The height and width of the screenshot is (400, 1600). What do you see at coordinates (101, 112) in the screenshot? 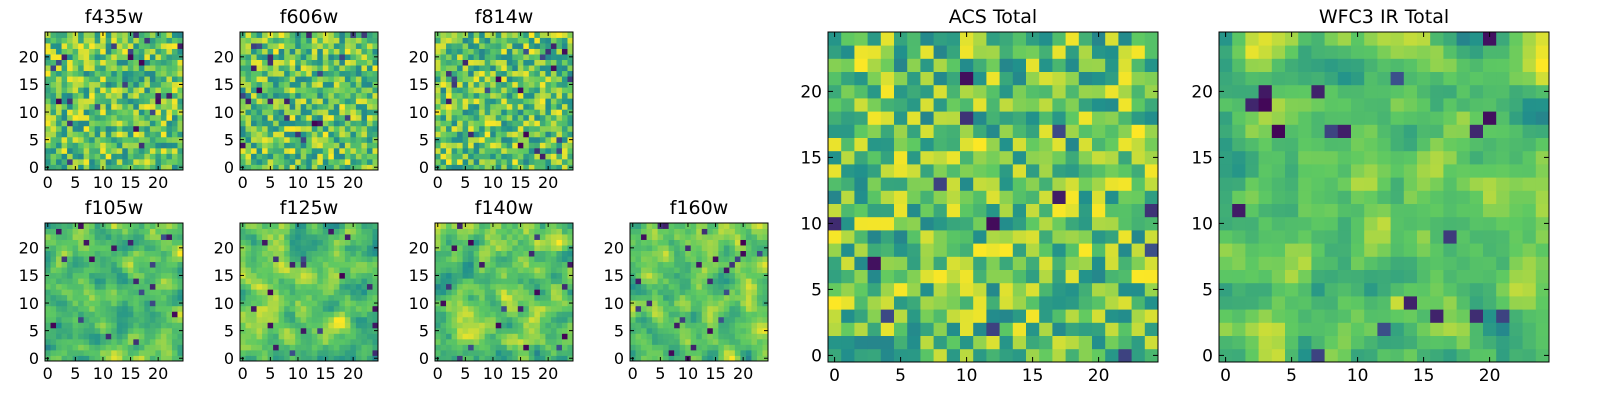
I see `y-tick: 10` at bounding box center [101, 112].